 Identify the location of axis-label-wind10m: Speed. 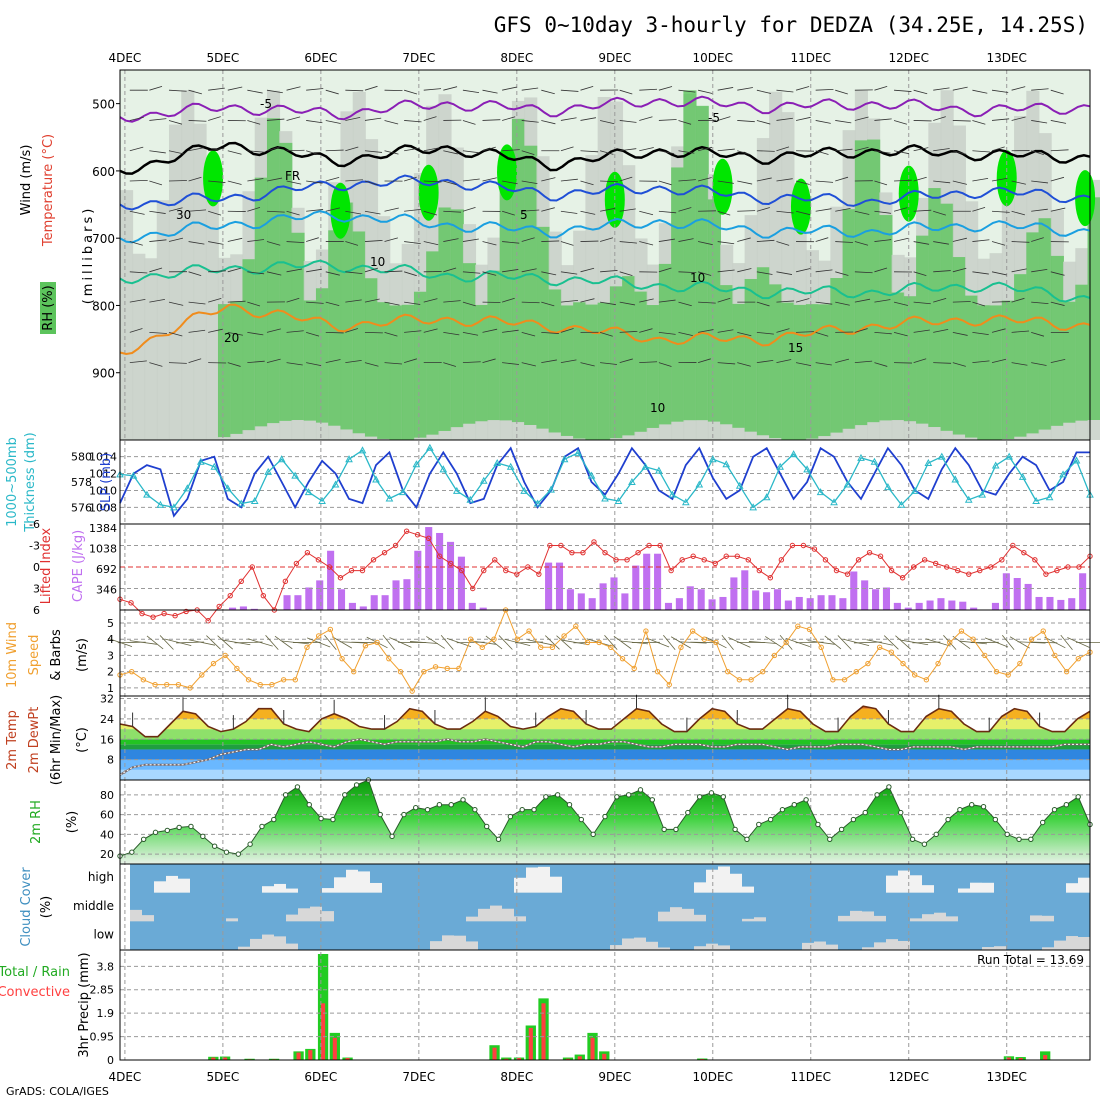
(34, 655).